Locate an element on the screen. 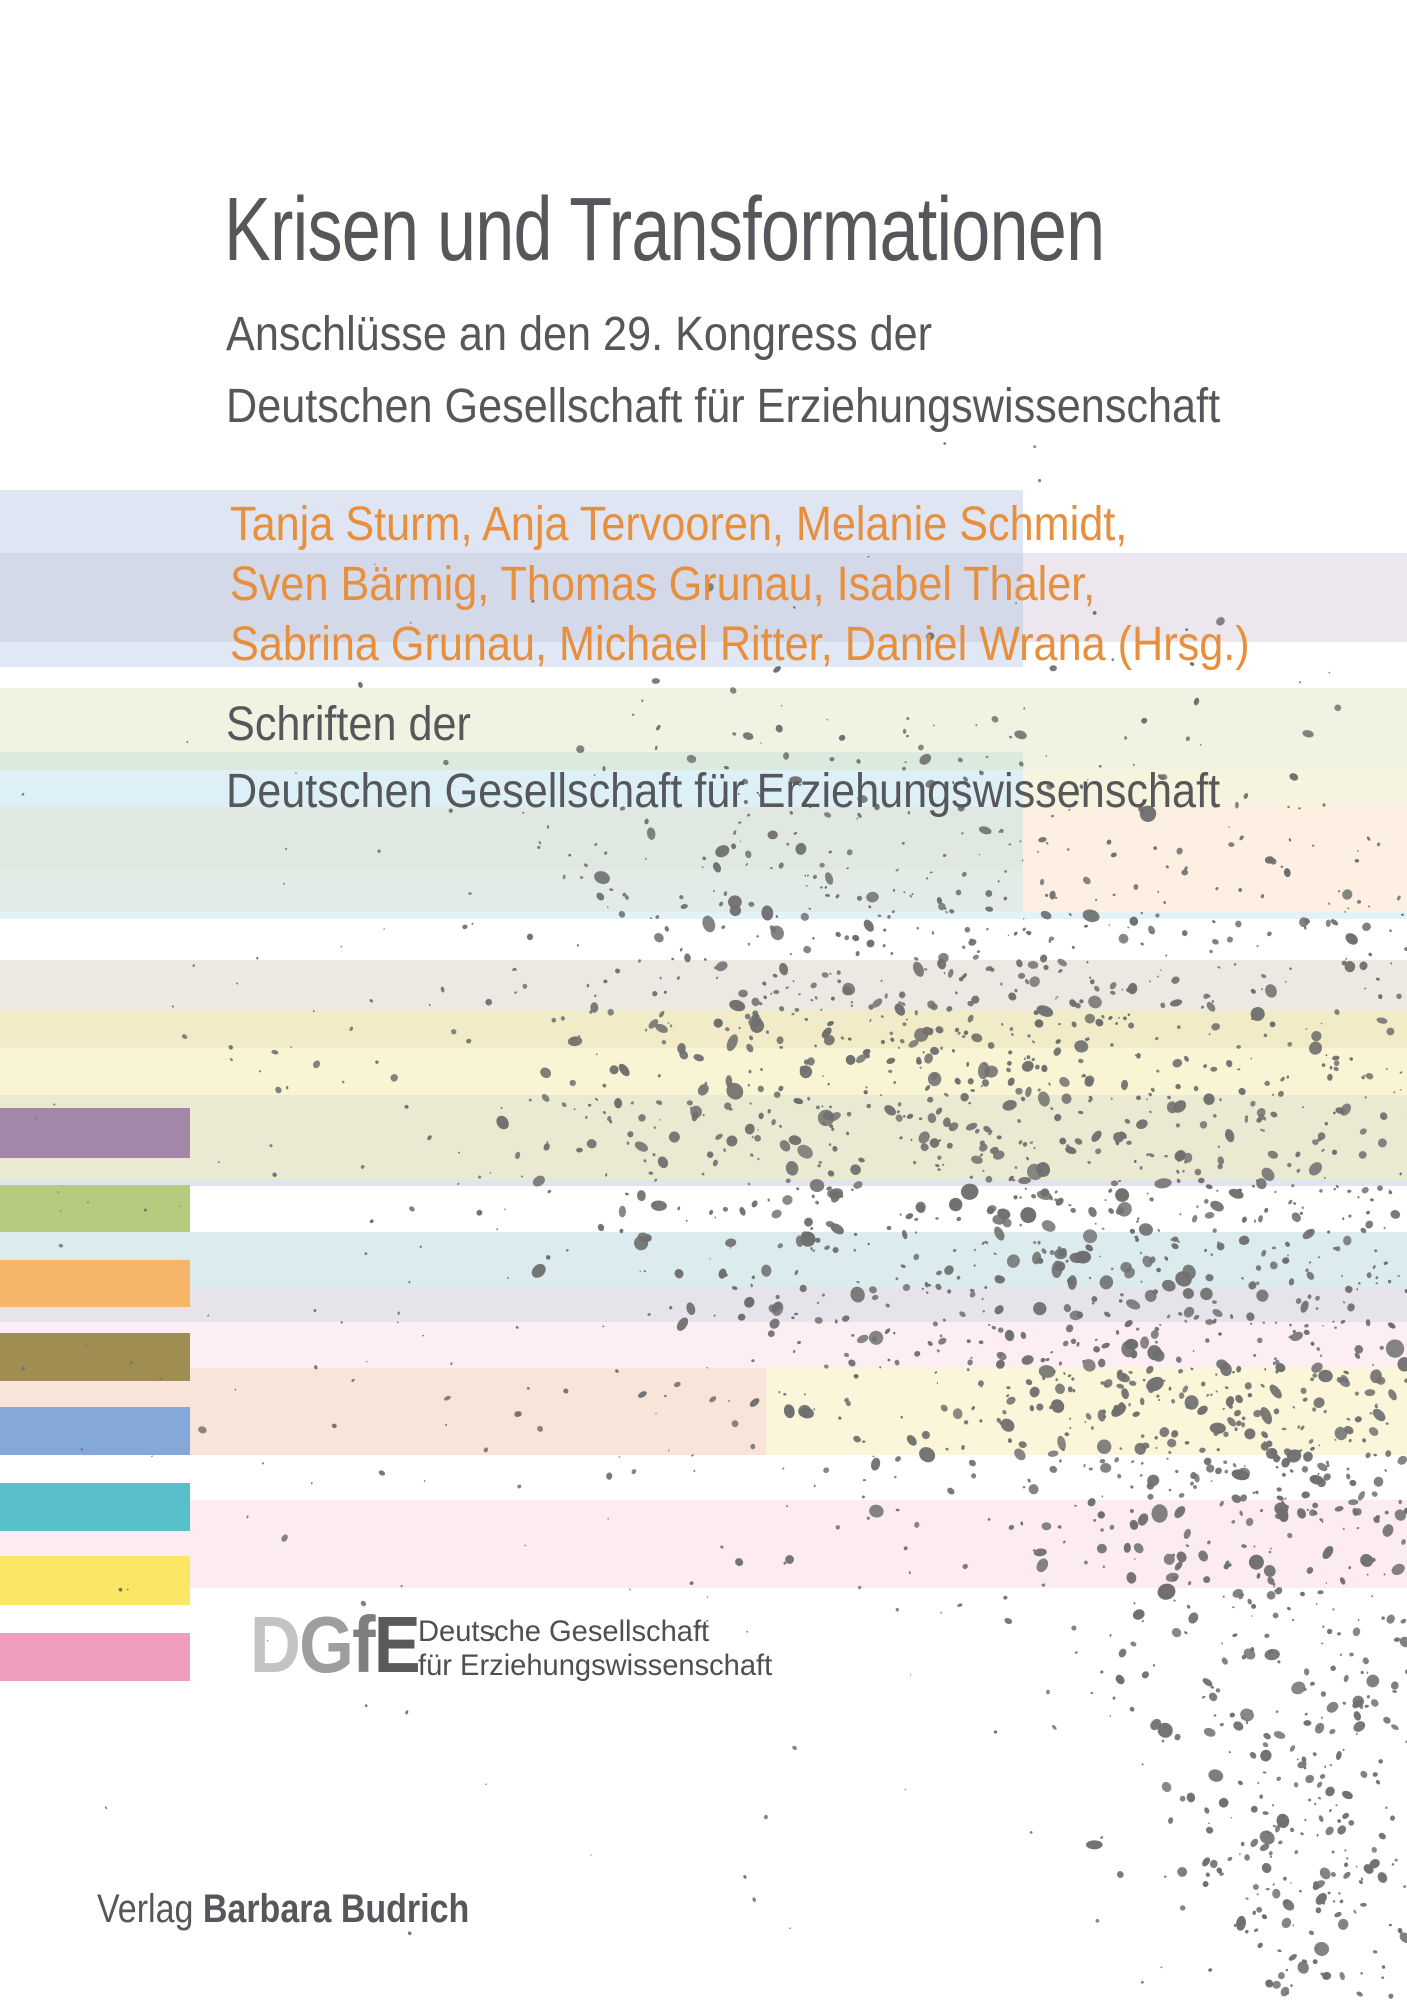 The width and height of the screenshot is (1407, 2000). logo-letter: D is located at coordinates (275, 1644).